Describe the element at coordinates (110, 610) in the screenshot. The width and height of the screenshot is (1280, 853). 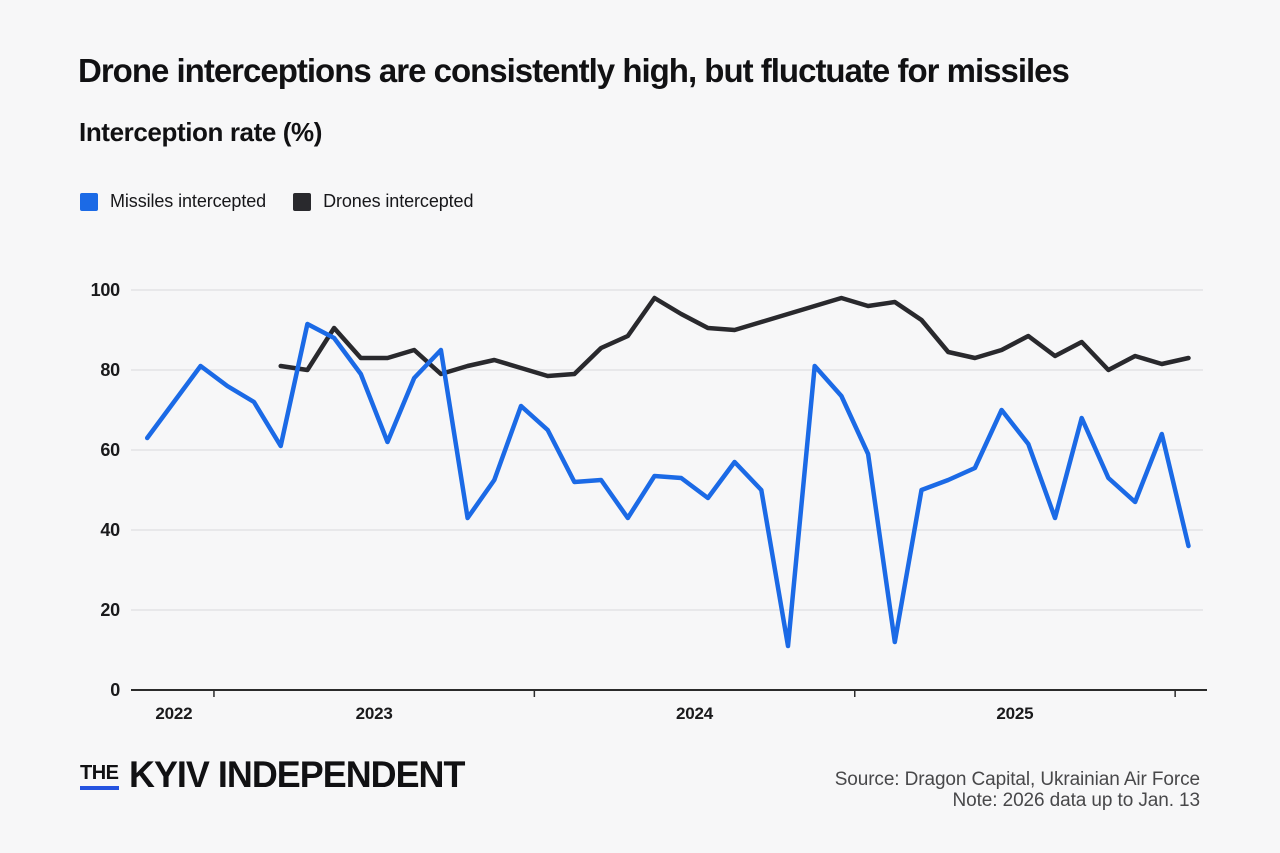
I see `y-axis-label-20: 20` at that location.